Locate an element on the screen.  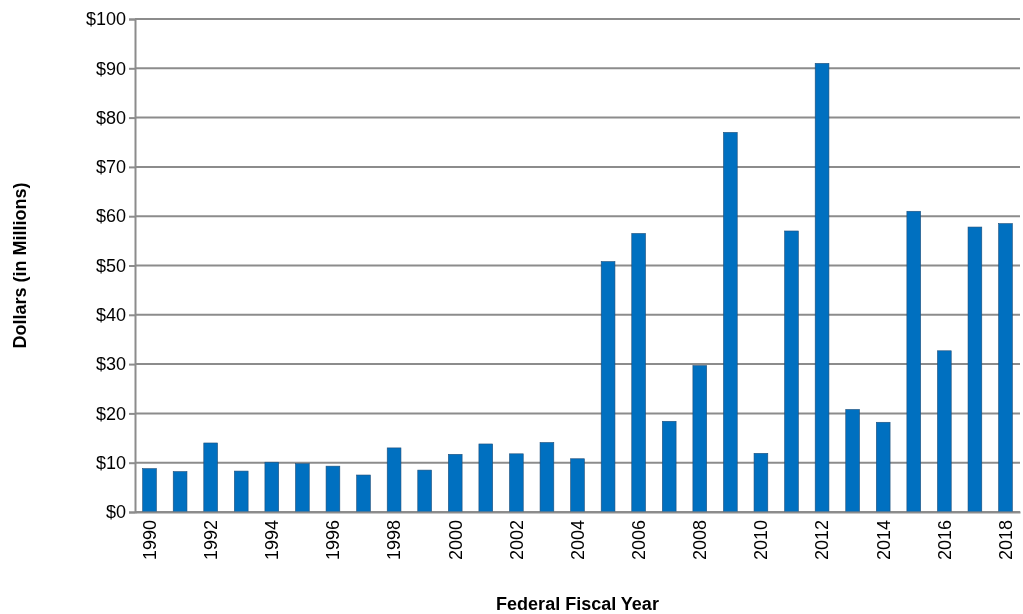
y-tick-label: $70 is located at coordinates (110, 167).